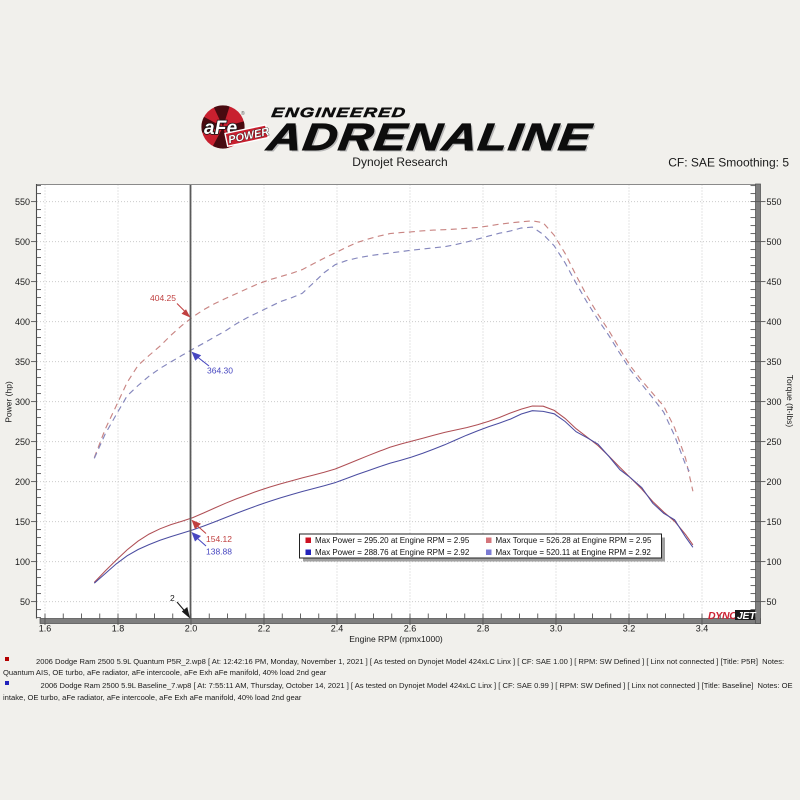 The image size is (800, 800). What do you see at coordinates (790, 401) in the screenshot?
I see `svg-text: Torque (ft-lbs)` at bounding box center [790, 401].